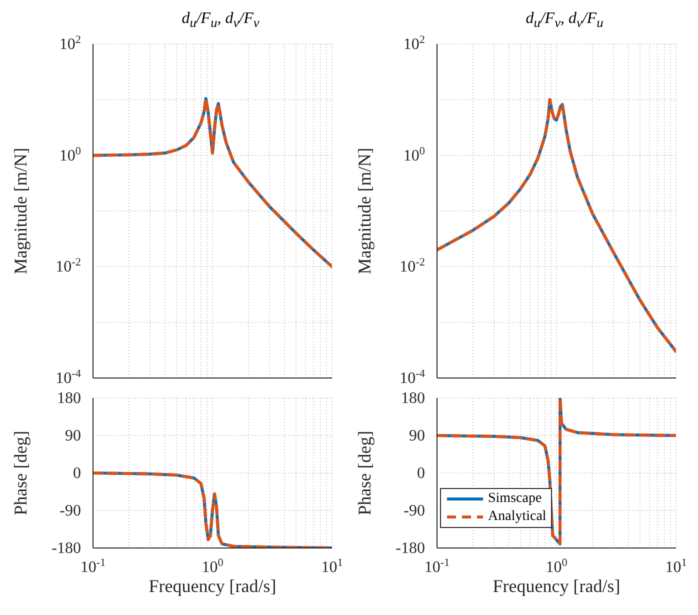  What do you see at coordinates (564, 20) in the screenshot?
I see `chart-title: d$_{u}$/F$_{v}$, d$_{v}$/F$_{u}$` at bounding box center [564, 20].